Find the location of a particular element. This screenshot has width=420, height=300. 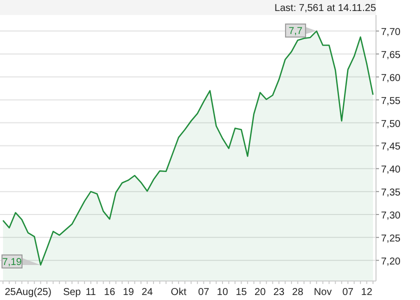

y-tick-label: 7,55 is located at coordinates (391, 101).